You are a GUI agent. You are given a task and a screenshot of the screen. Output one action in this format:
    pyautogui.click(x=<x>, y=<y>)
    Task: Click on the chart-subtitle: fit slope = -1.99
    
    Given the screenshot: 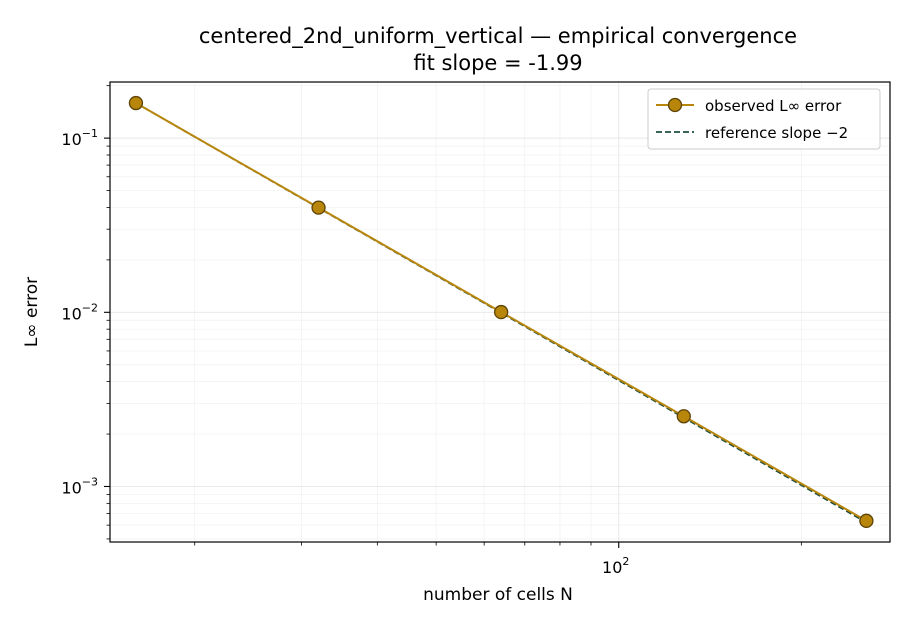 What is the action you would take?
    pyautogui.click(x=497, y=63)
    